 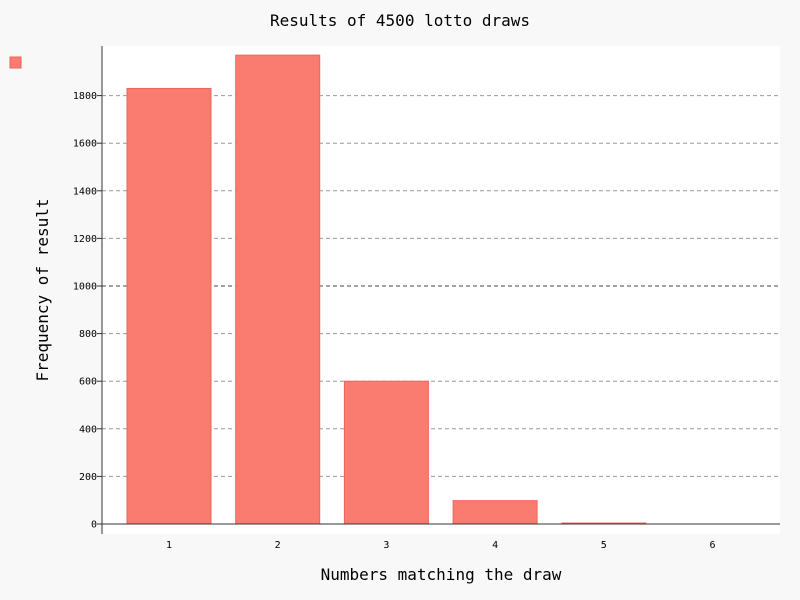 I want to click on x-axis-ticks: 1 2 3 4 5 6, so click(x=441, y=545).